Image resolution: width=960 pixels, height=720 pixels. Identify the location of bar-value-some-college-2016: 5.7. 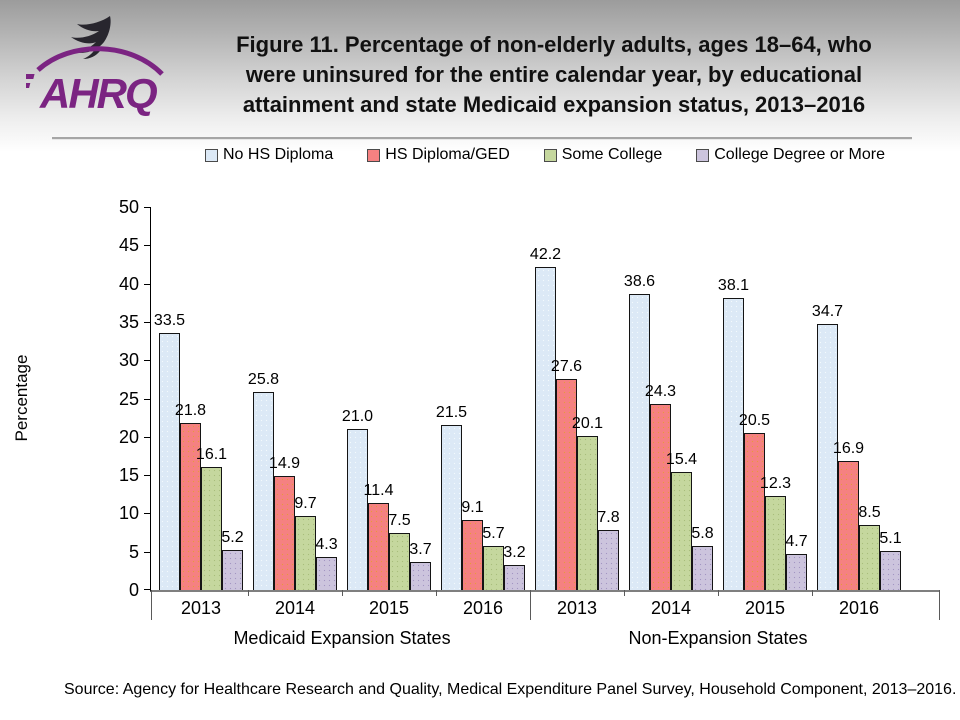
(493, 533).